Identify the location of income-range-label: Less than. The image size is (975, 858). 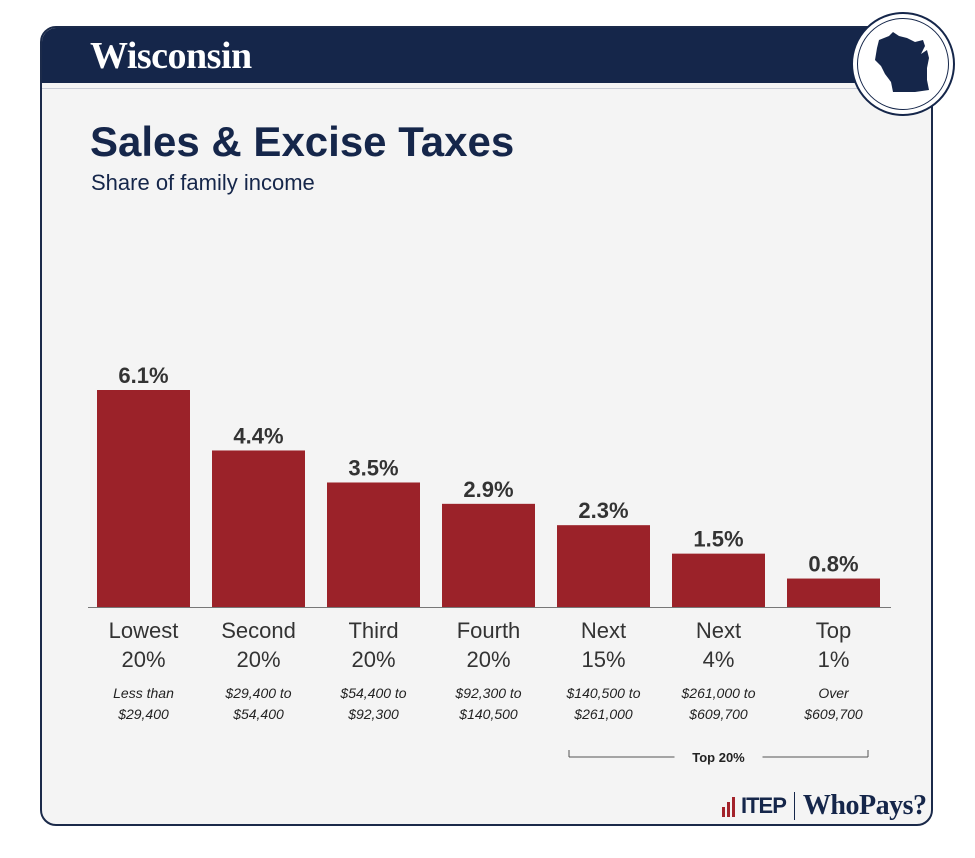
(143, 693).